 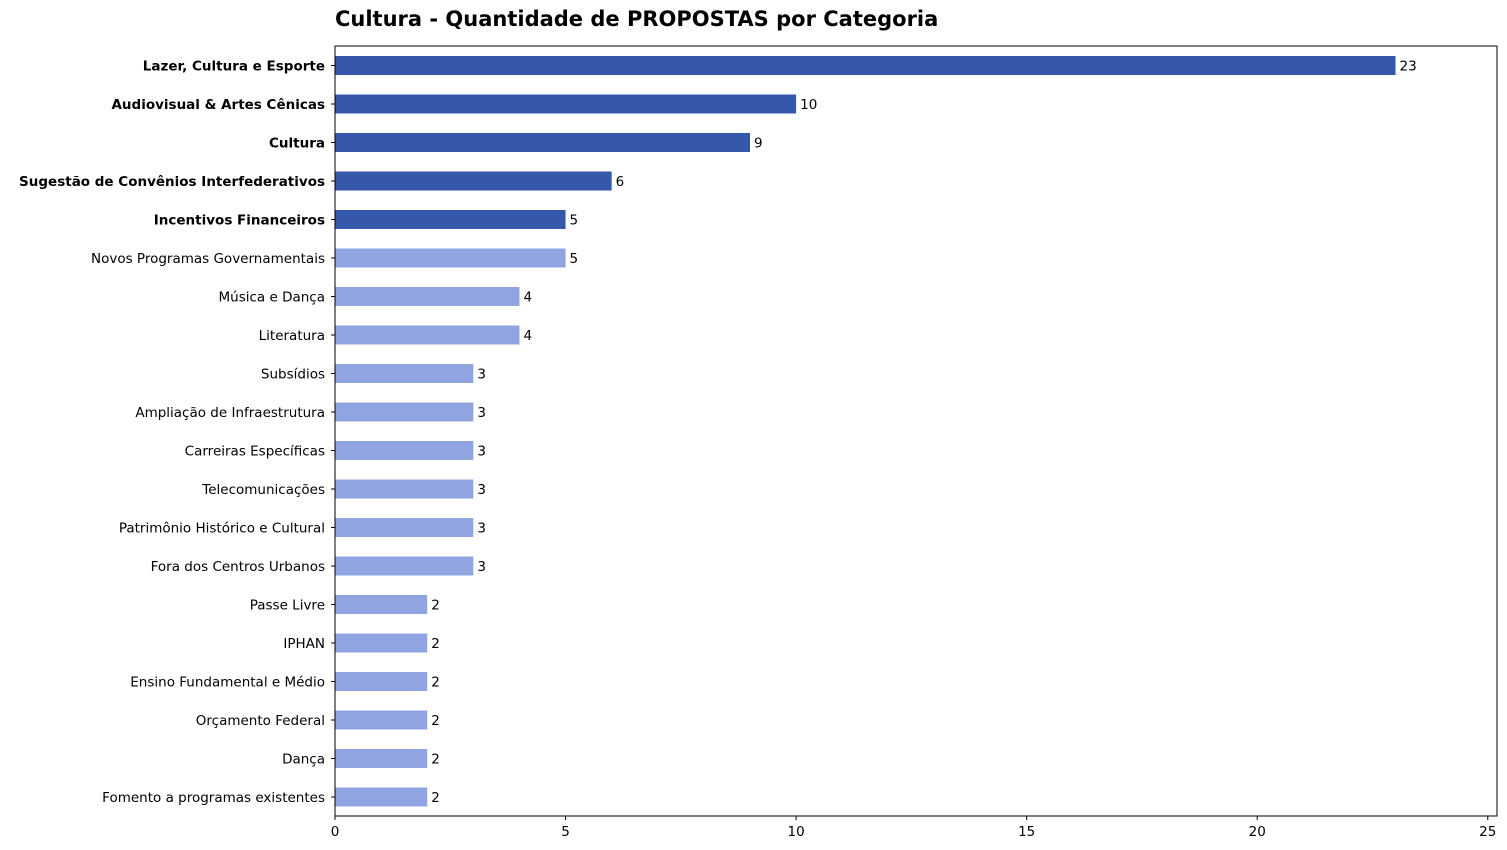 I want to click on y-tick-label: IPHAN, so click(x=304, y=644).